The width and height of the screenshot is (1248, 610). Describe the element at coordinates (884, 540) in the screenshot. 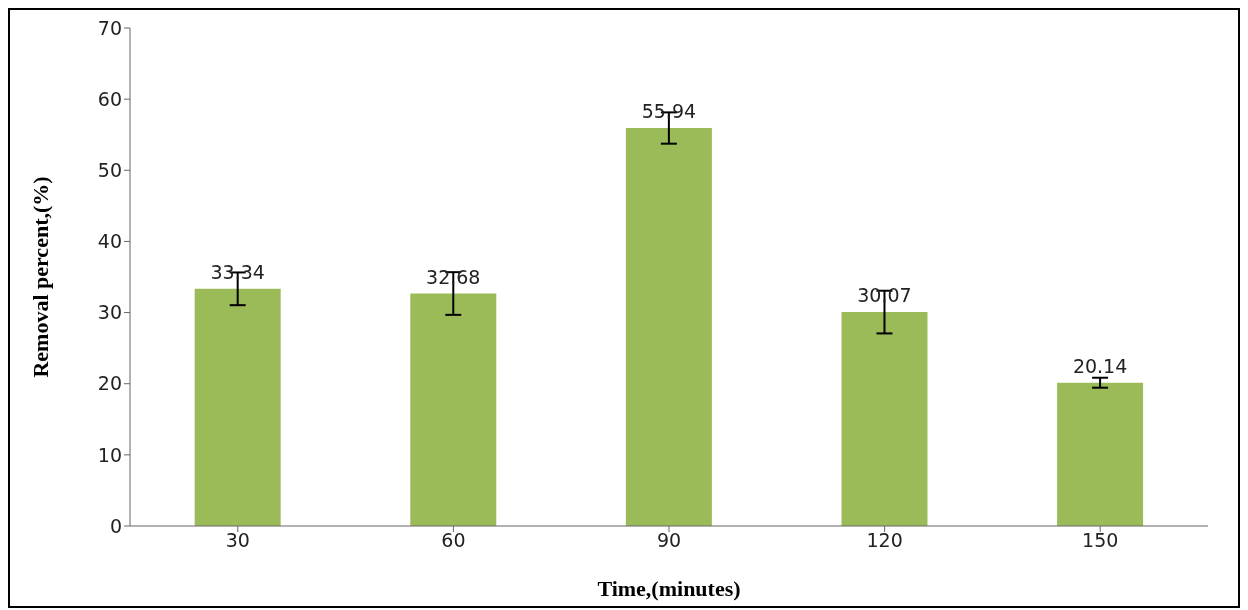

I see `x-tick-label: 120` at that location.